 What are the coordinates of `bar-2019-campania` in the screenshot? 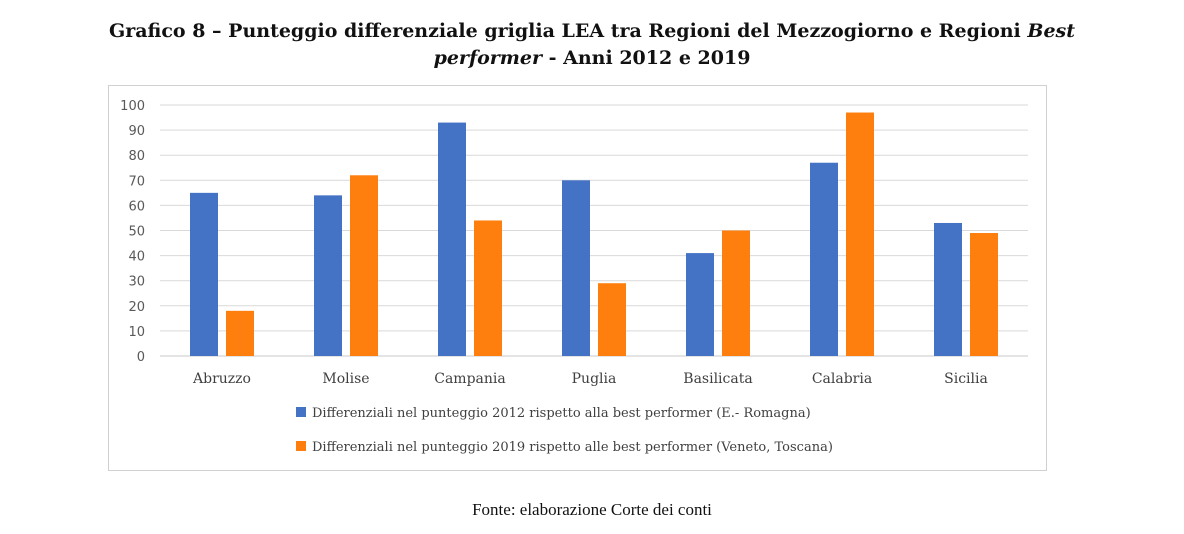 It's located at (488, 288).